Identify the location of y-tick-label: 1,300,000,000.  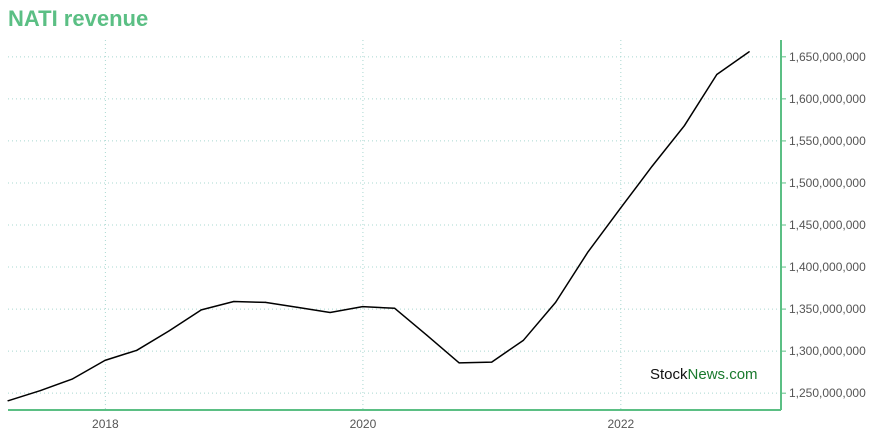
(827, 351).